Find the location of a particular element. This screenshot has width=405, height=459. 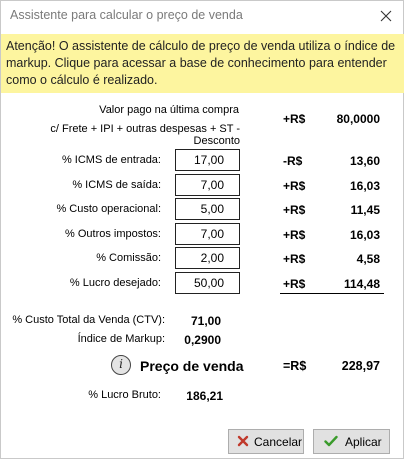

cancel-label: Cancelar is located at coordinates (278, 442).